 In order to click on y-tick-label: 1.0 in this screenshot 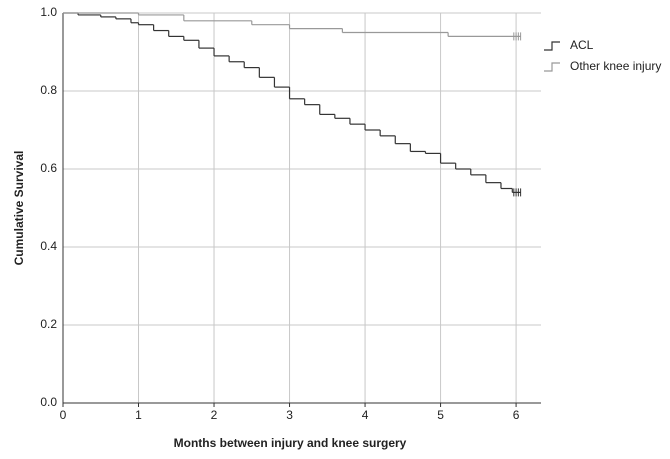, I will do `click(48, 12)`.